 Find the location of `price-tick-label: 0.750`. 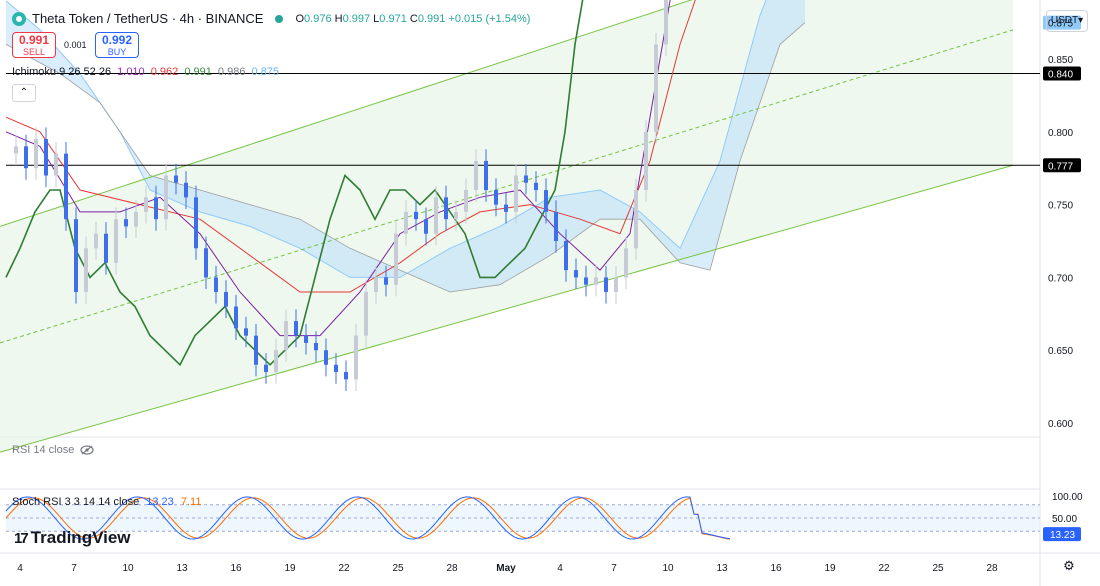

price-tick-label: 0.750 is located at coordinates (1060, 206).